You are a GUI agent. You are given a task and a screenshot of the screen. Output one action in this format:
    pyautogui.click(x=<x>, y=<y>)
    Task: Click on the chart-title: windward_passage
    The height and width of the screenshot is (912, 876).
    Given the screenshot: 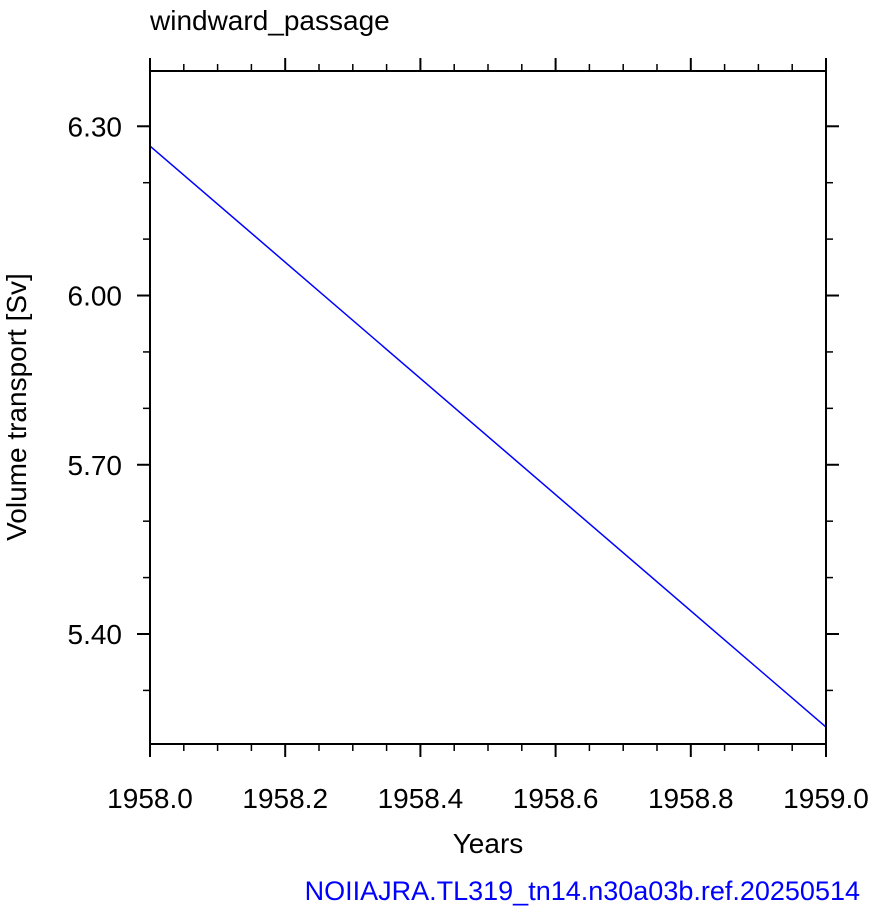 What is the action you would take?
    pyautogui.click(x=269, y=20)
    